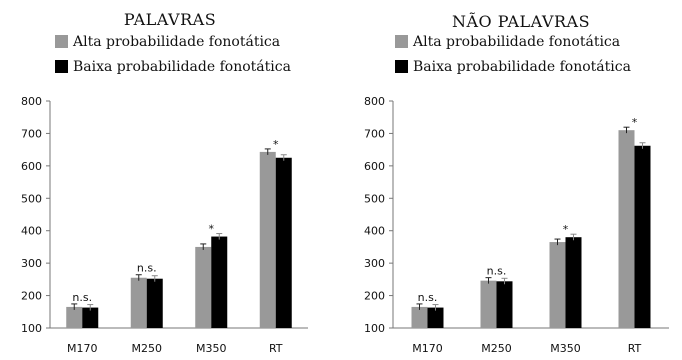 The image size is (682, 360). I want to click on chart-title: PALAVRAS, so click(170, 19).